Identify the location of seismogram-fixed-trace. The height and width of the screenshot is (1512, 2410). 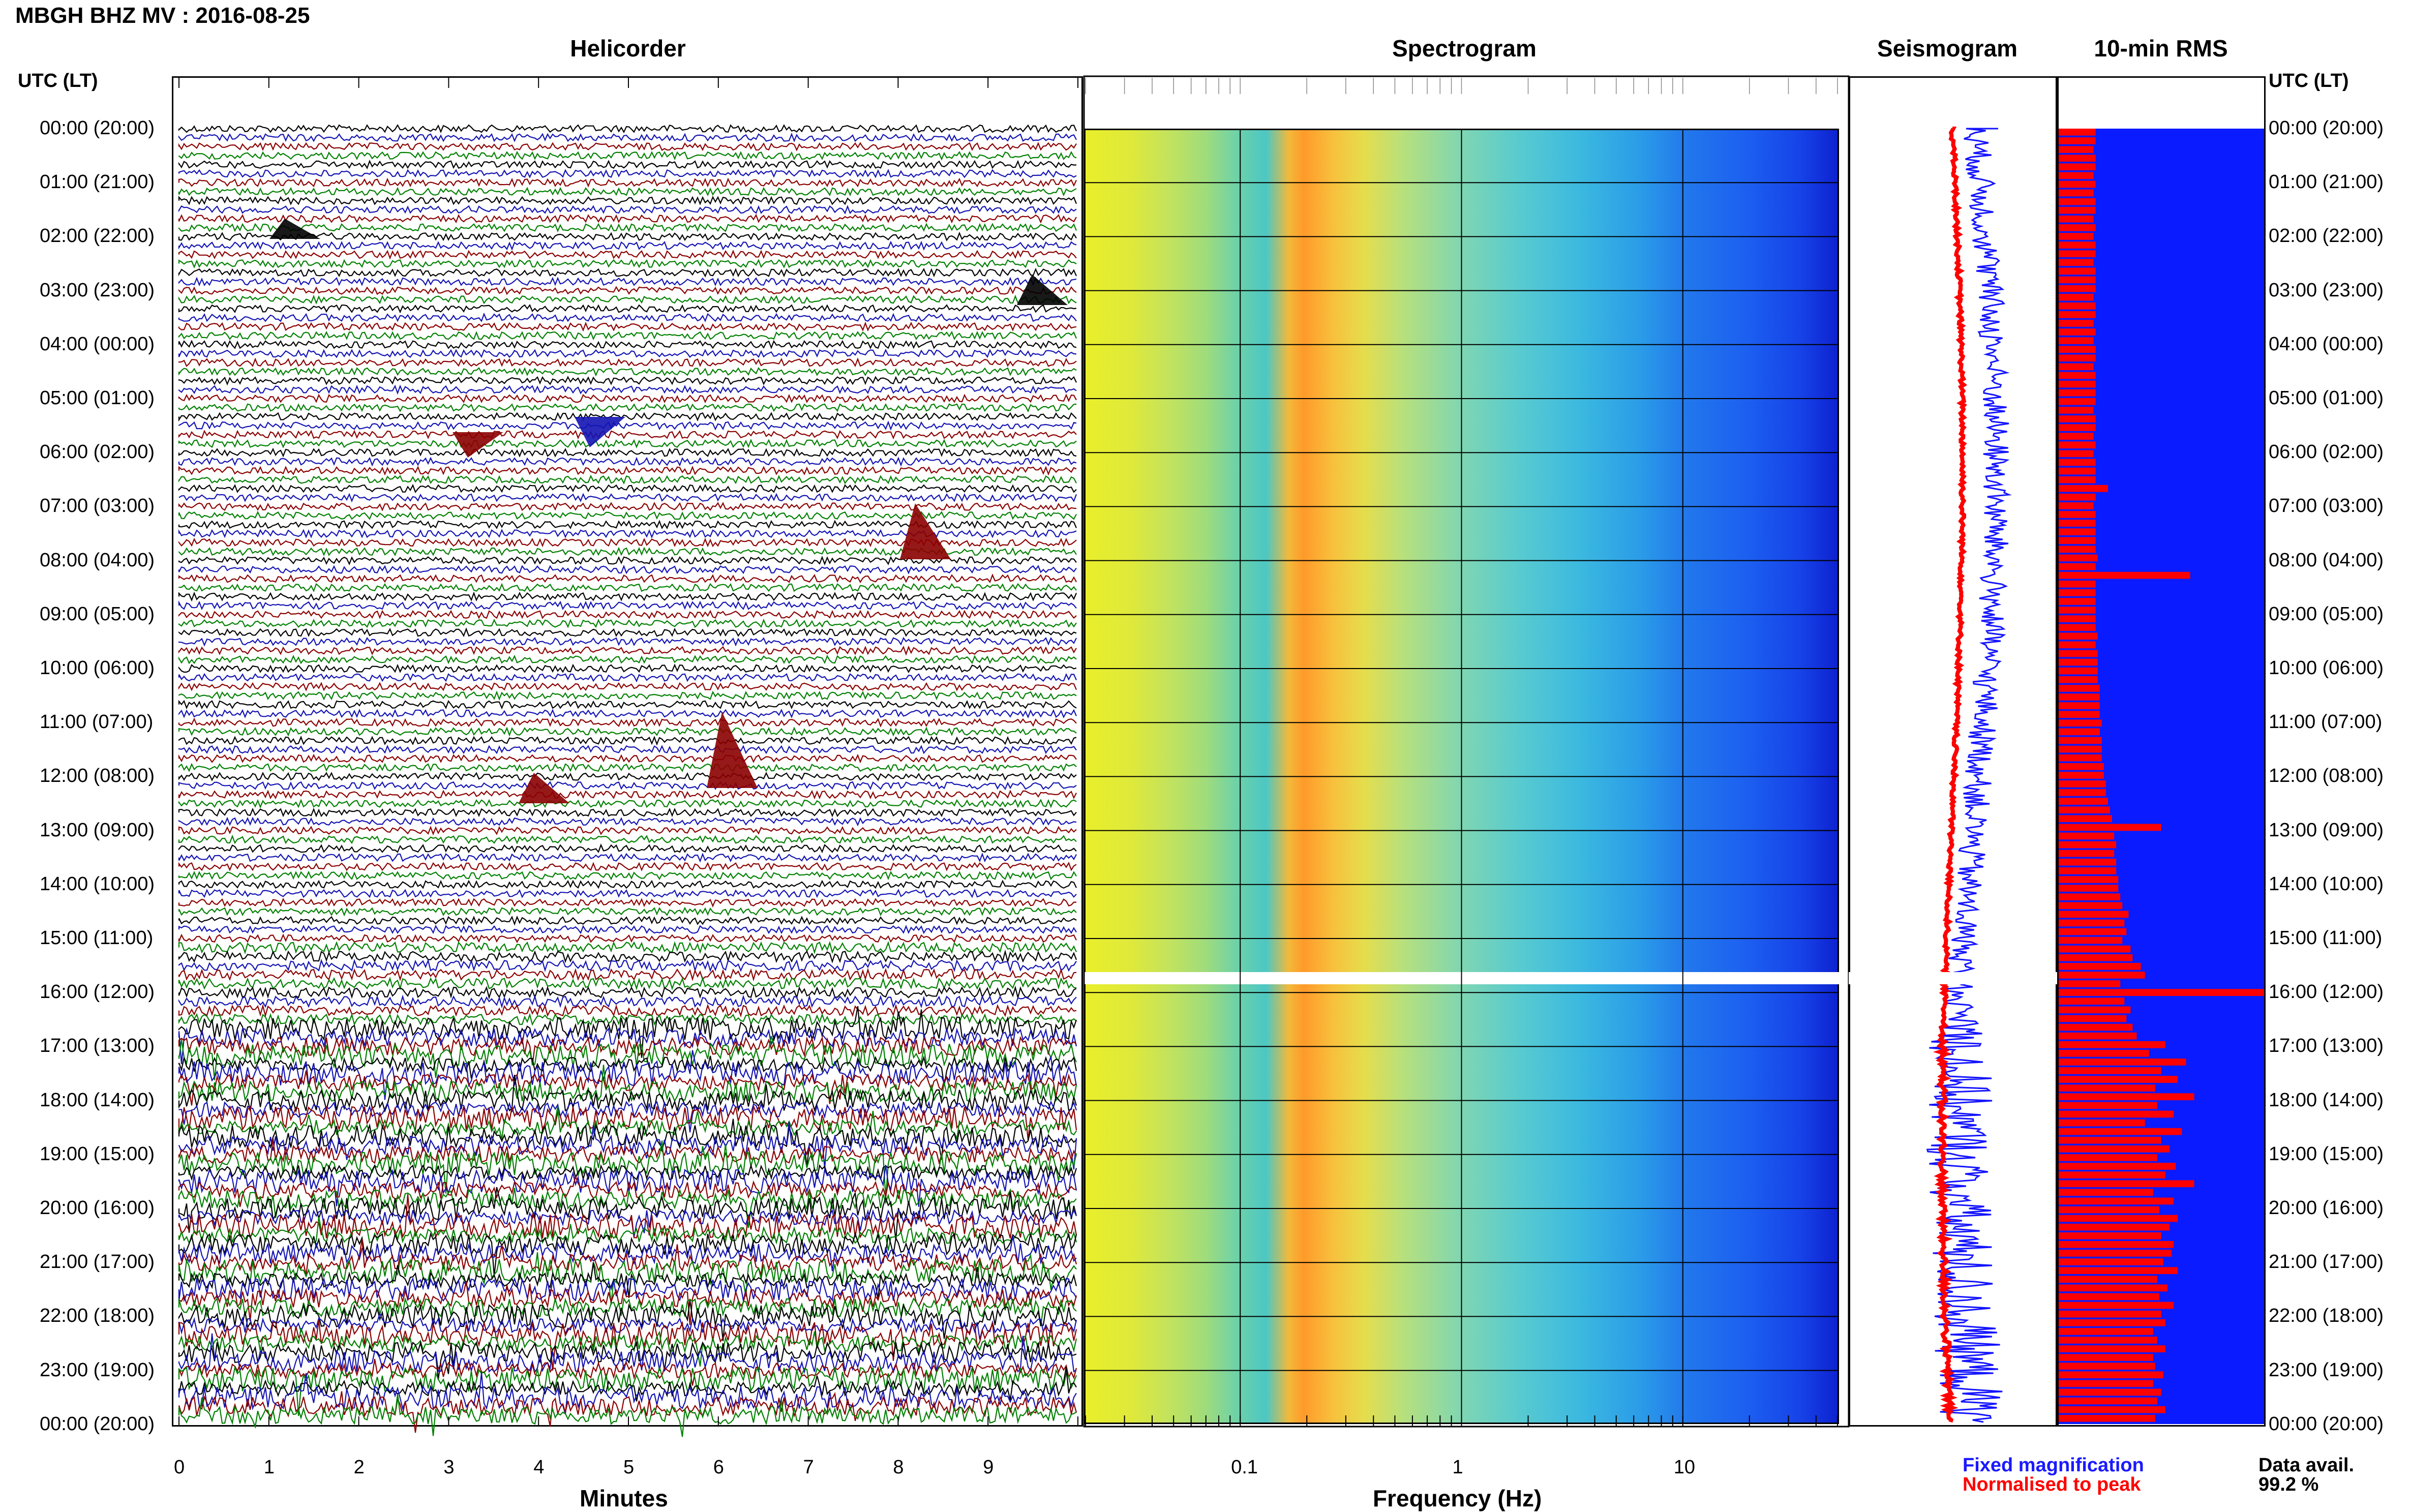
(1969, 775).